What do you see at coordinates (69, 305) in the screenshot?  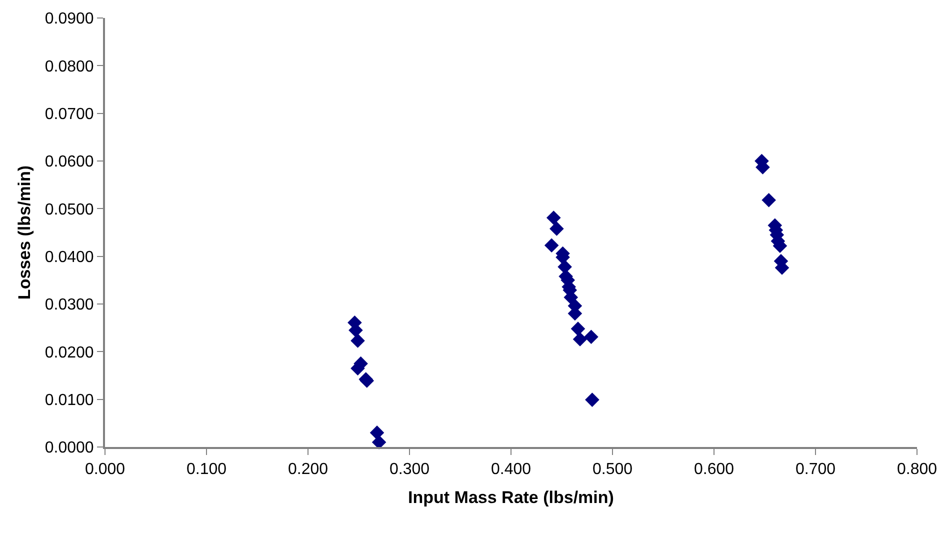 I see `y-tick-label: 0.0300` at bounding box center [69, 305].